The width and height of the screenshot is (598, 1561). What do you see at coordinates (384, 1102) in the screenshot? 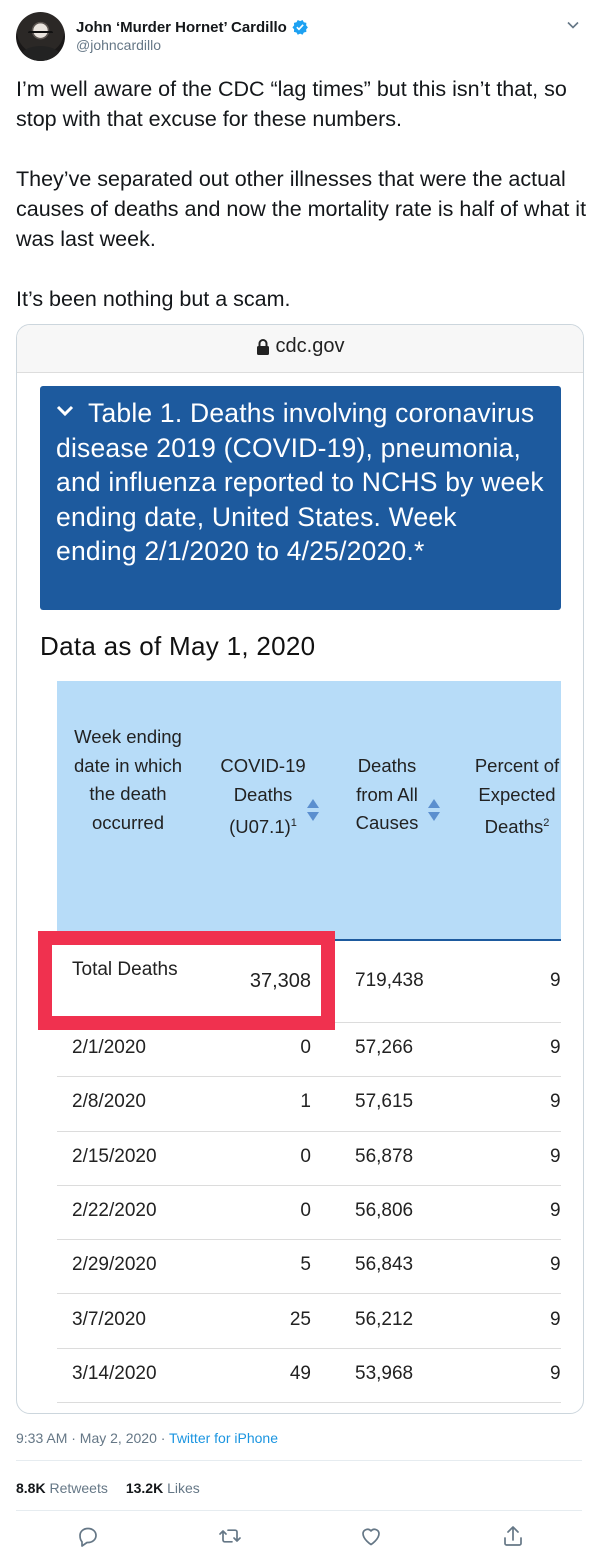
I see `row-all: 57,615` at bounding box center [384, 1102].